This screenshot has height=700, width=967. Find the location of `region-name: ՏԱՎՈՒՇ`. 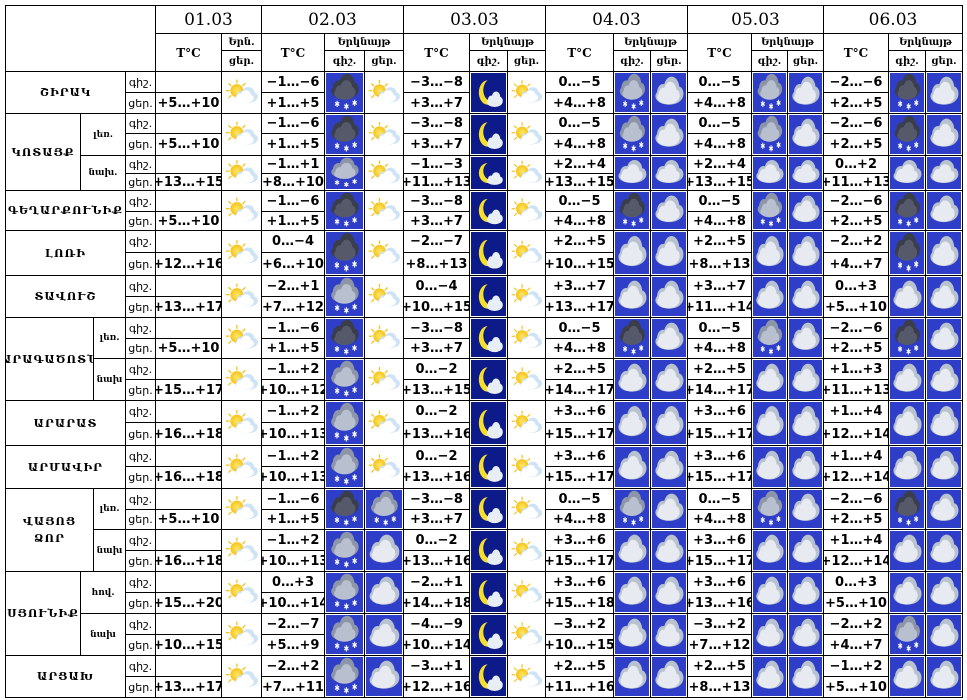

region-name: ՏԱՎՈՒՇ is located at coordinates (65, 296).